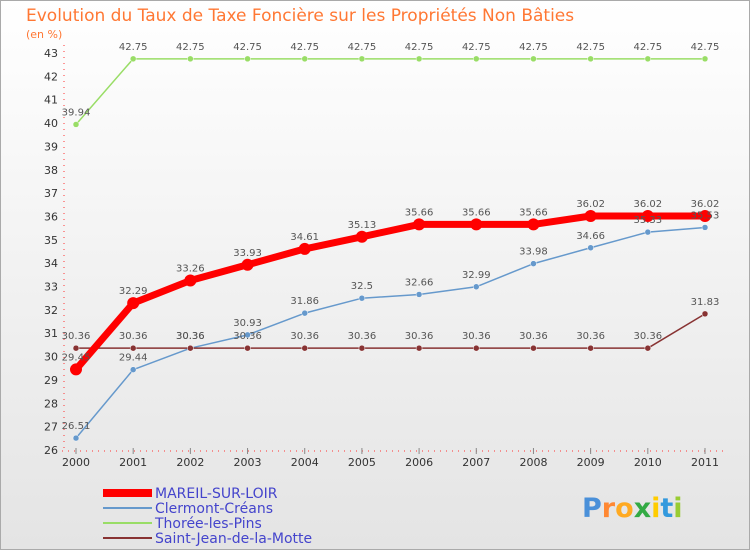  Describe the element at coordinates (190, 268) in the screenshot. I see `data-label: 33.26` at that location.